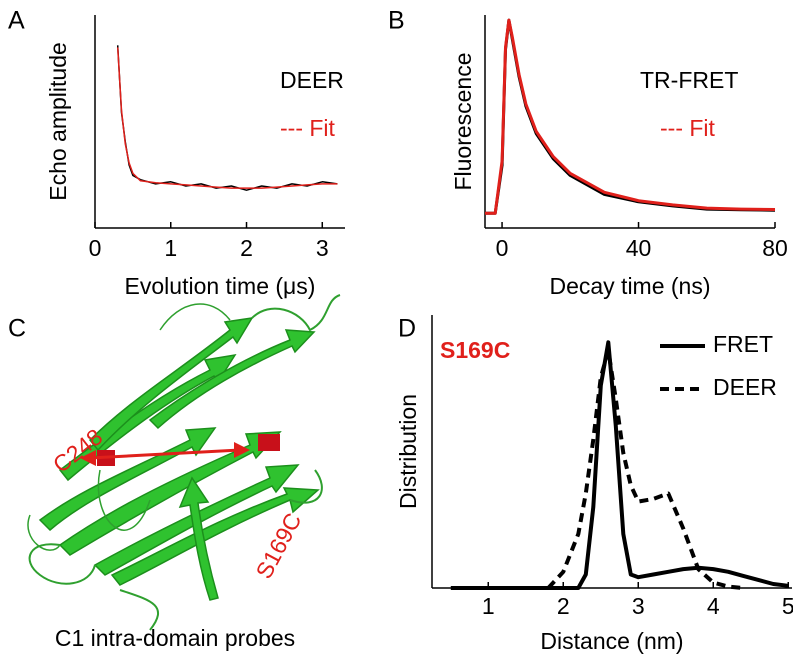 This screenshot has height=663, width=793. I want to click on legend-label: FRET, so click(743, 344).